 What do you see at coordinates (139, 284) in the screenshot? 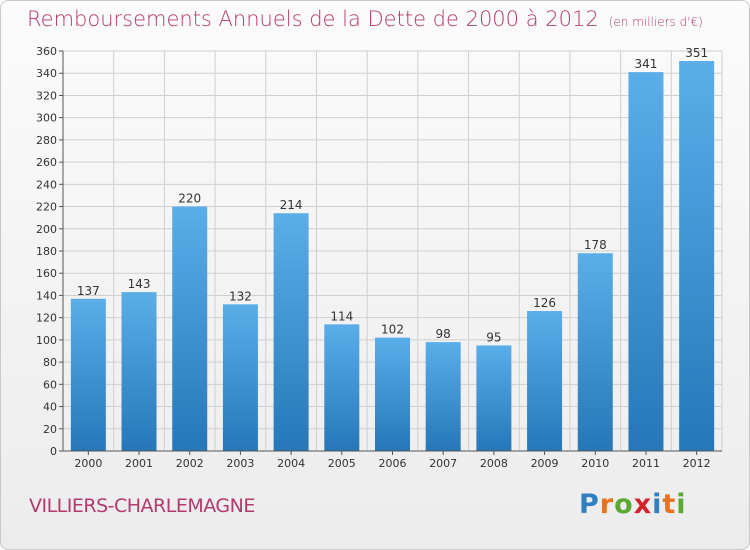
I see `bar-value-label: 143` at bounding box center [139, 284].